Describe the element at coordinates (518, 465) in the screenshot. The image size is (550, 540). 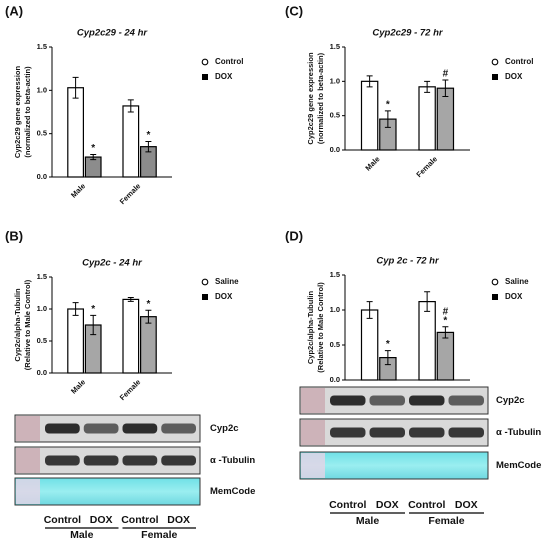
I see `band-label: MemCode` at that location.